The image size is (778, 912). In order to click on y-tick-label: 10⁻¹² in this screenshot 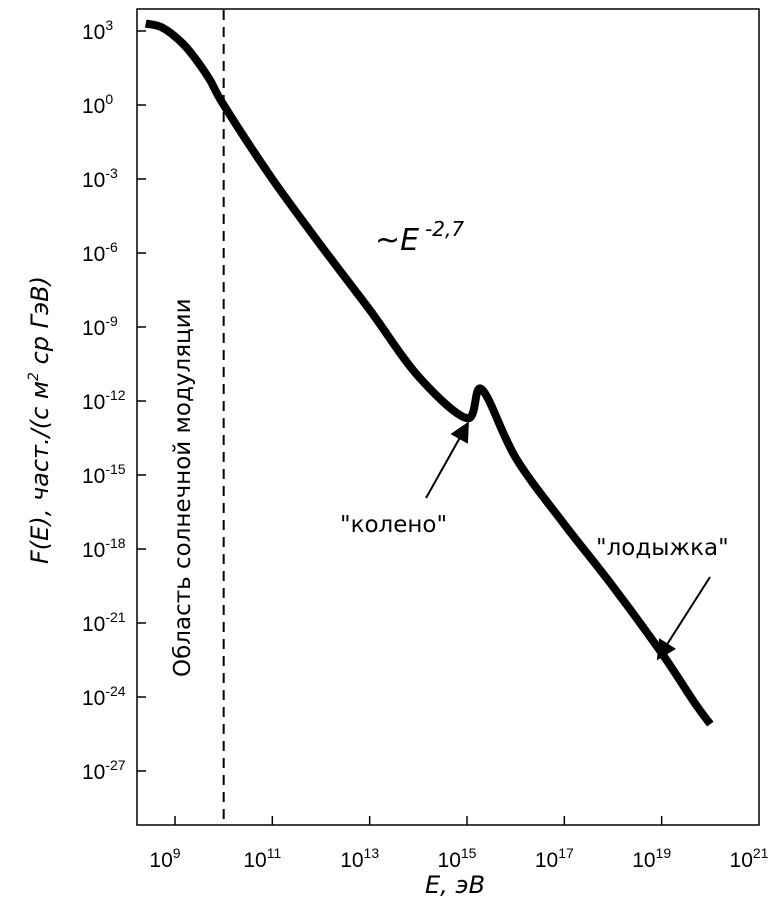, I will do `click(104, 400)`.